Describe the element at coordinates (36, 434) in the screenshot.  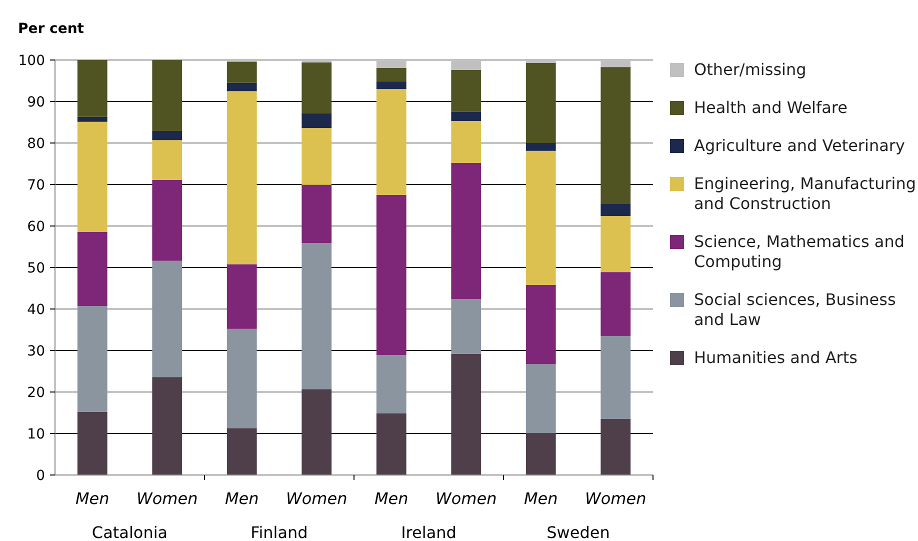
I see `y-tick-label: 10` at that location.